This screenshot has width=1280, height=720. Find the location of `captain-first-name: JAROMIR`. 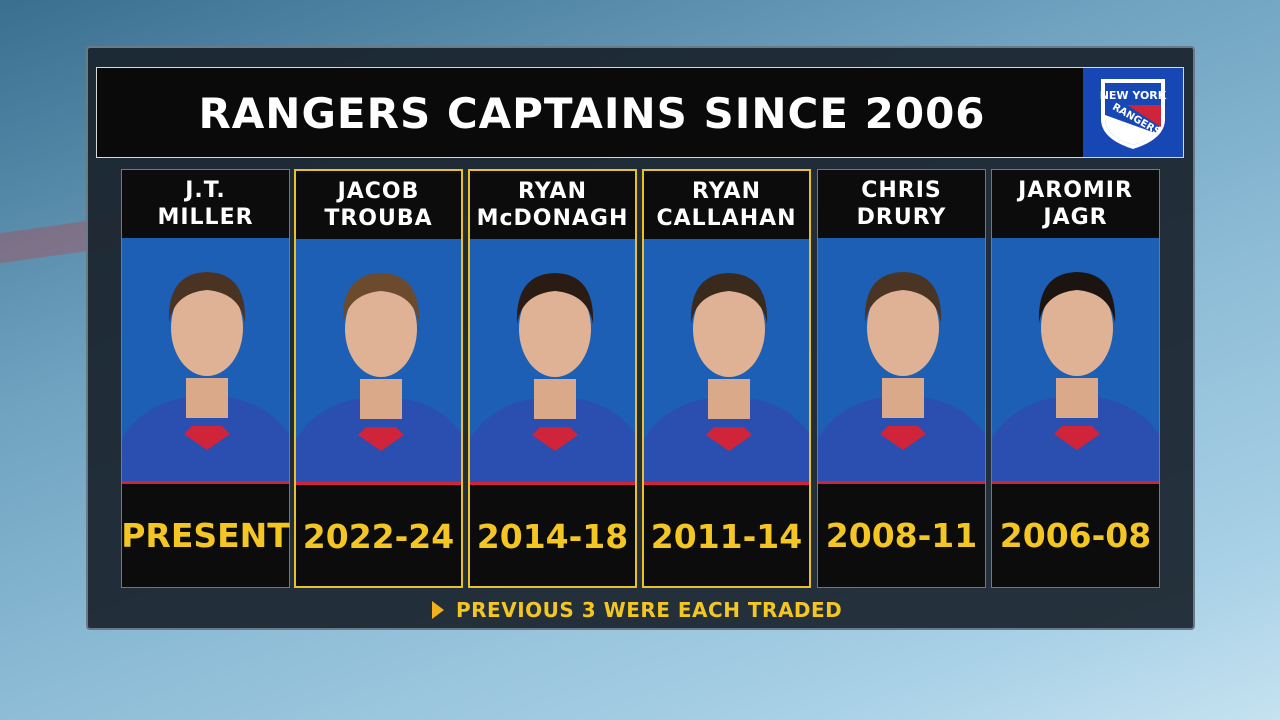

captain-first-name: JAROMIR is located at coordinates (1075, 190).